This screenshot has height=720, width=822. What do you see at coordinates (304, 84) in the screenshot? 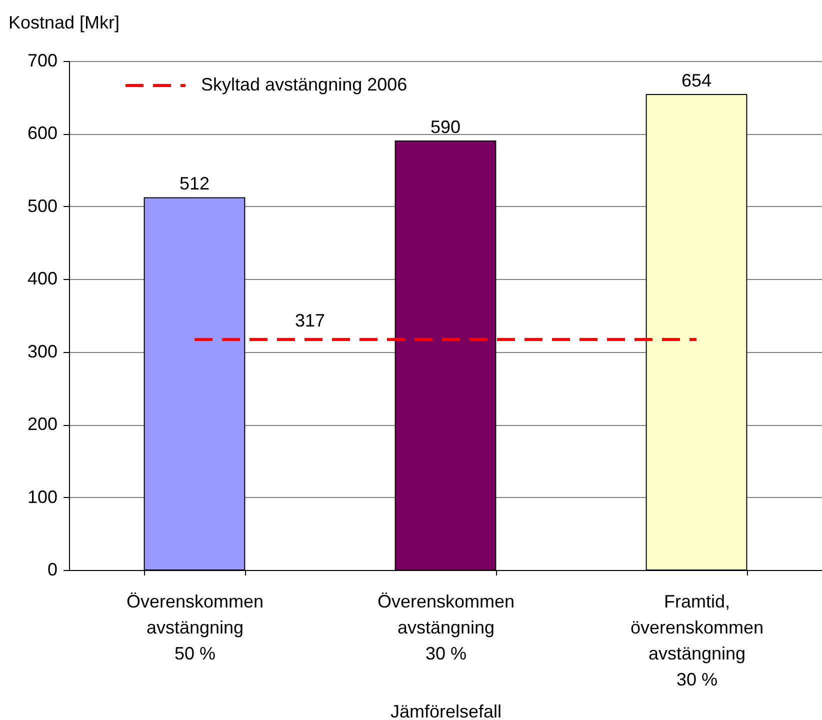
I see `legend-label: Skyltad avstängning 2006` at bounding box center [304, 84].